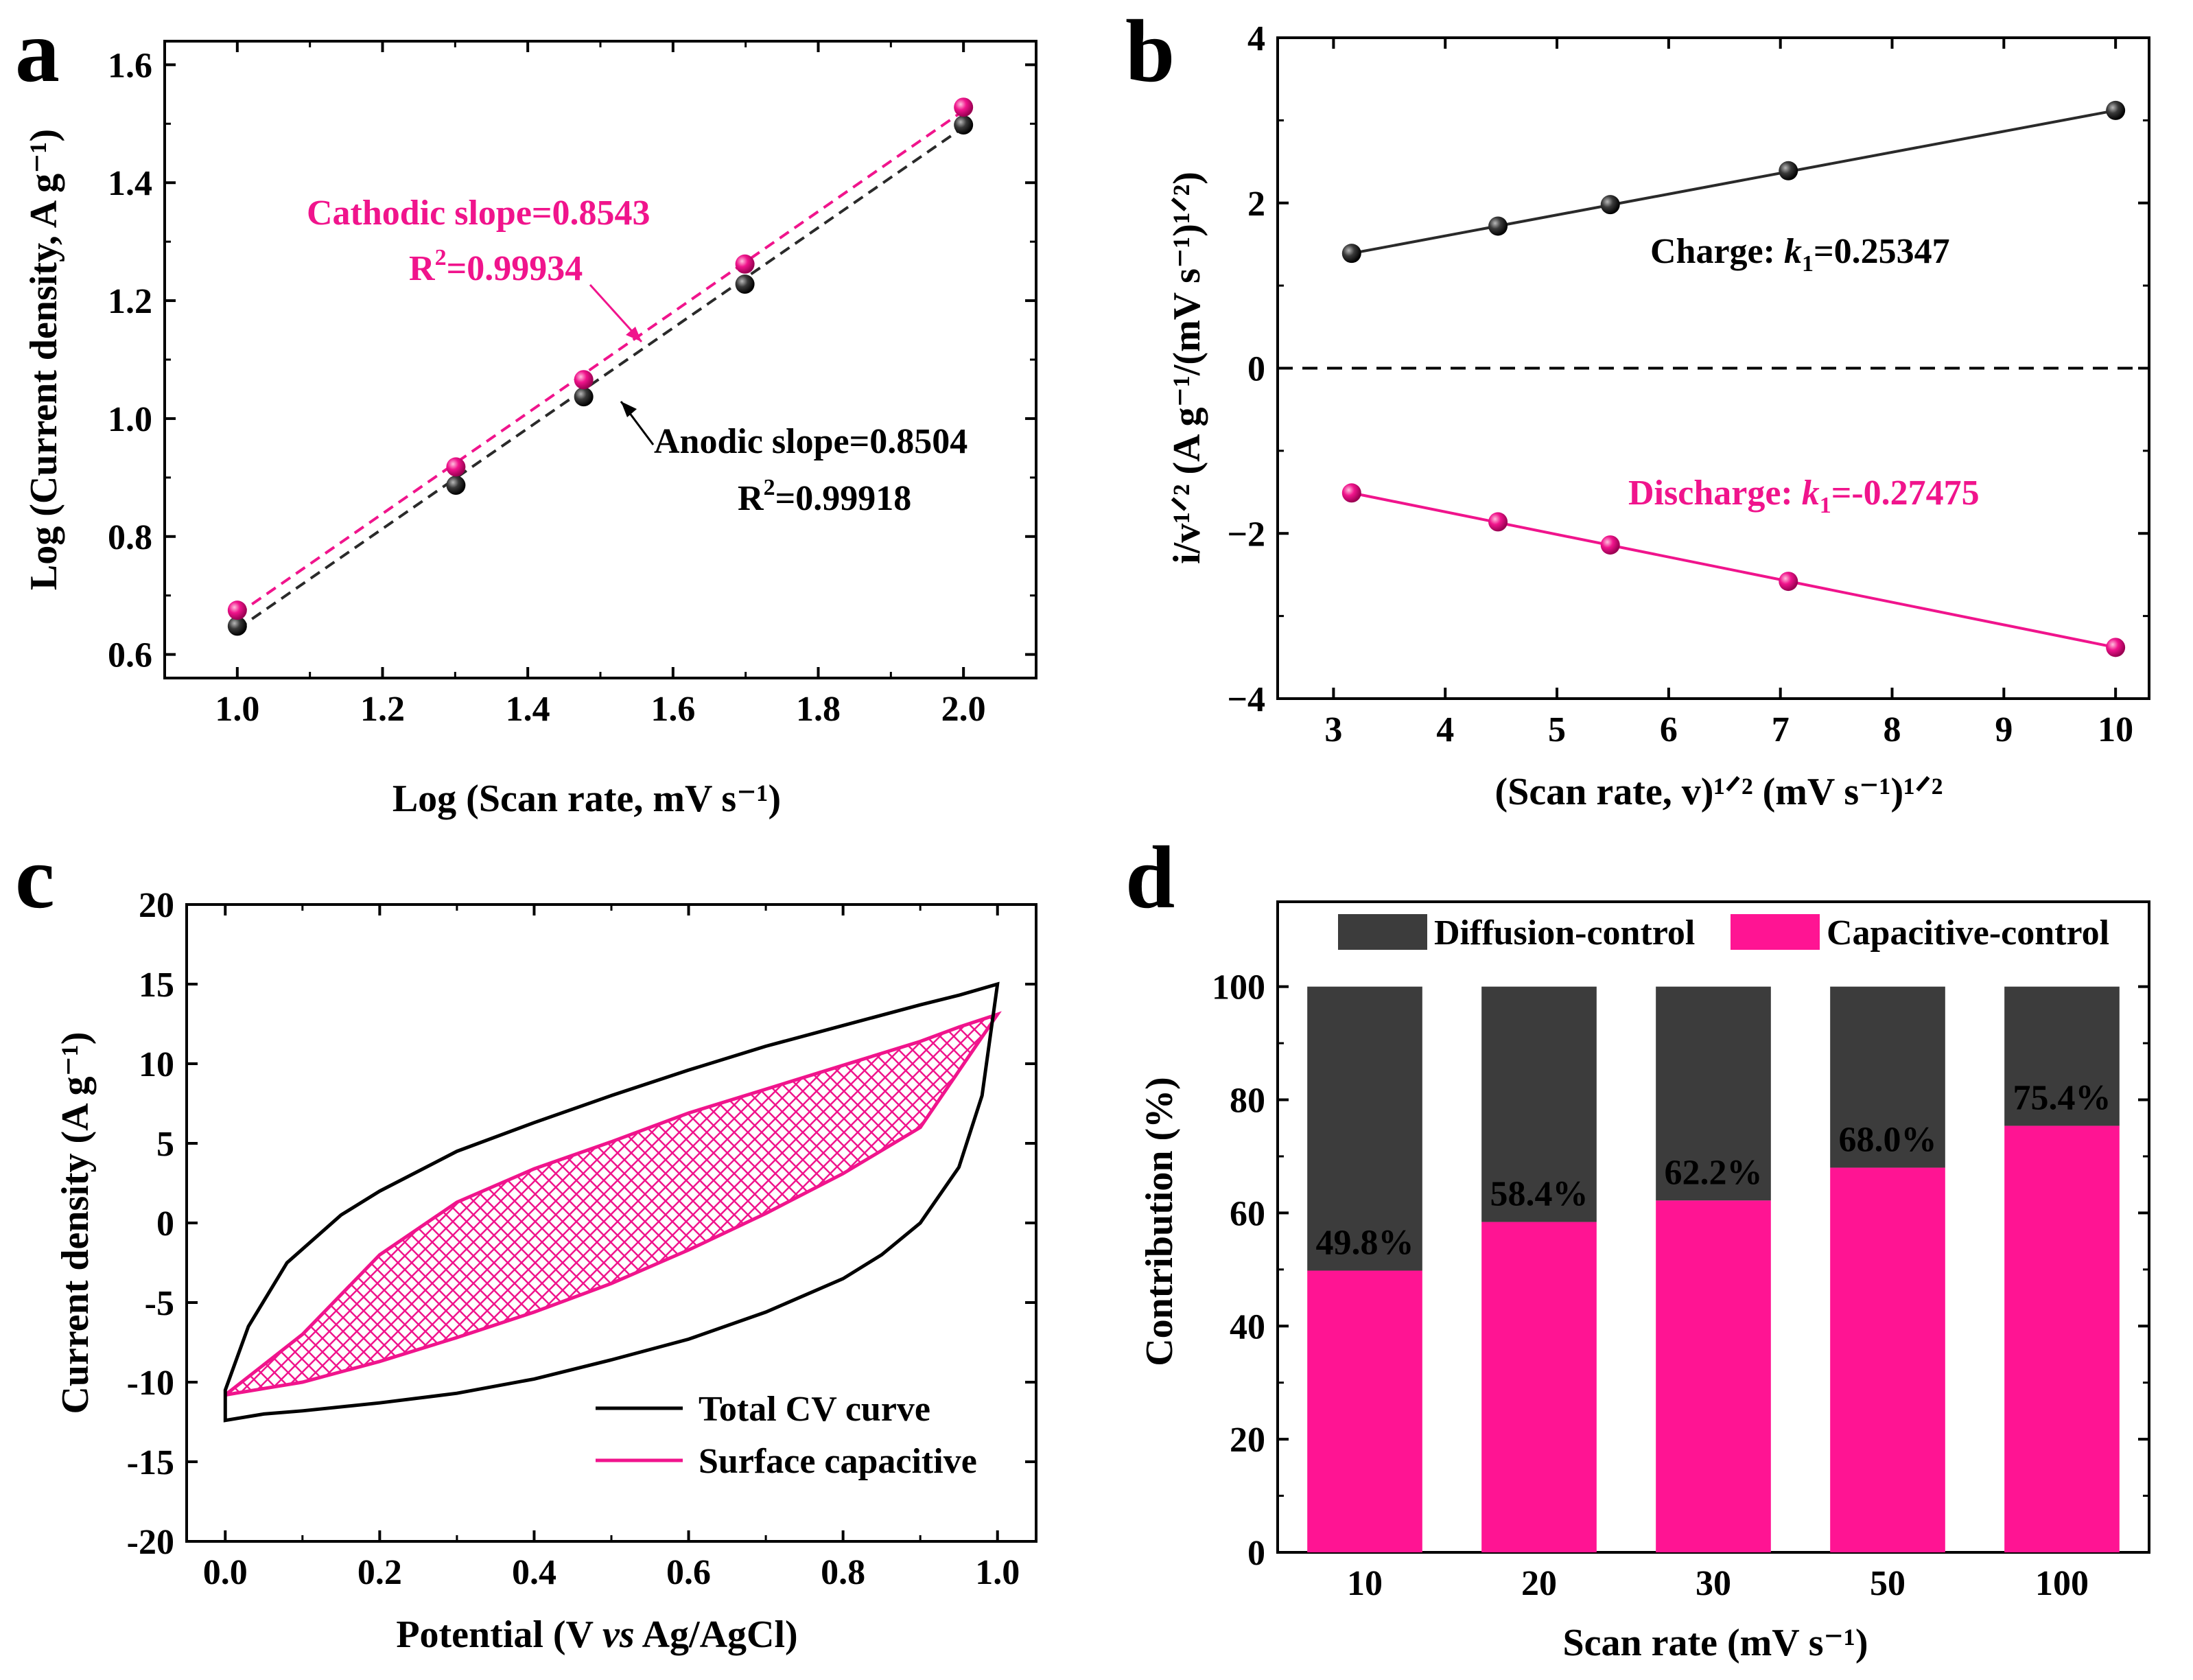  I want to click on discharge-label: Discharge: k1=-0.27475, so click(1804, 496).